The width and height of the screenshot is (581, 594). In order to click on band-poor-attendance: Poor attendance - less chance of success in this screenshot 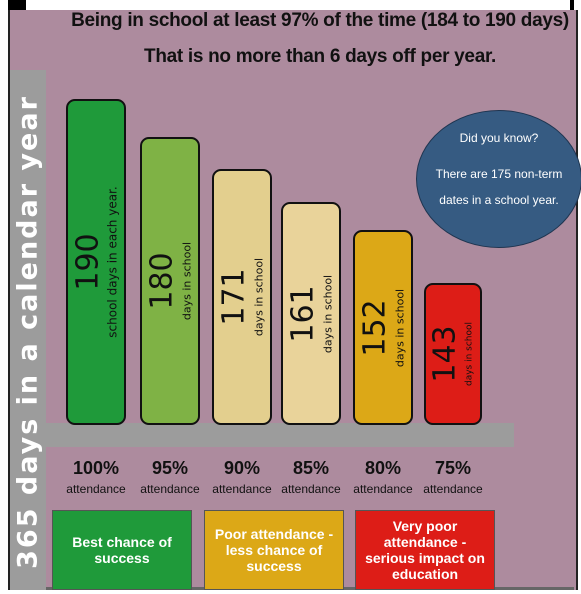, I will do `click(274, 550)`.